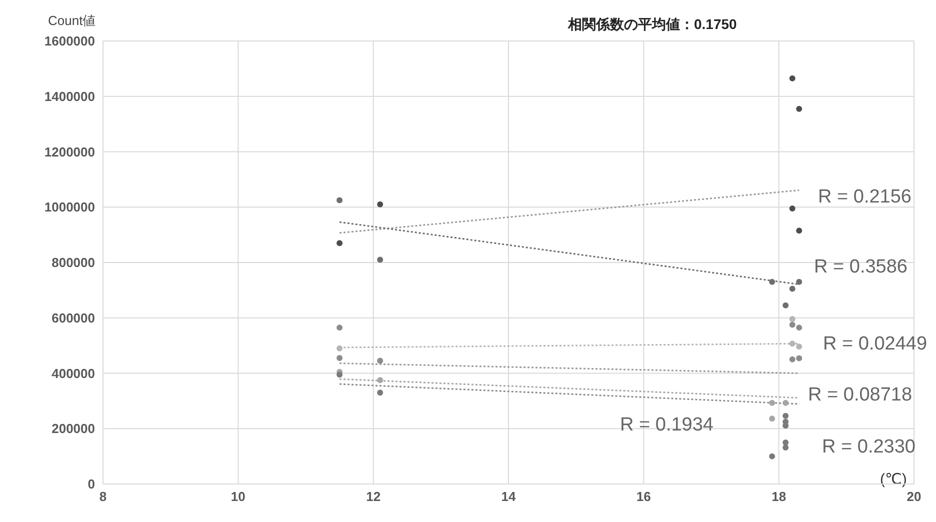  I want to click on y-axis-title: Count値, so click(72, 21).